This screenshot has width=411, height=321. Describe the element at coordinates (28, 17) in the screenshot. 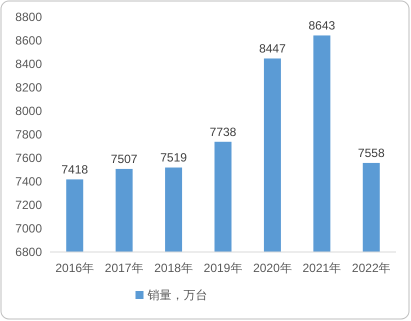

I see `y-tick-label: 8800` at that location.